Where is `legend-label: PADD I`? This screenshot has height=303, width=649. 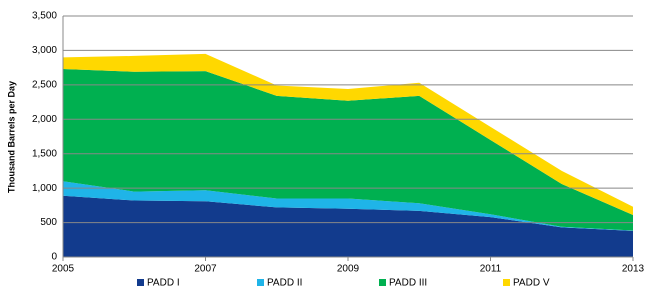
legend-label: PADD I is located at coordinates (163, 283).